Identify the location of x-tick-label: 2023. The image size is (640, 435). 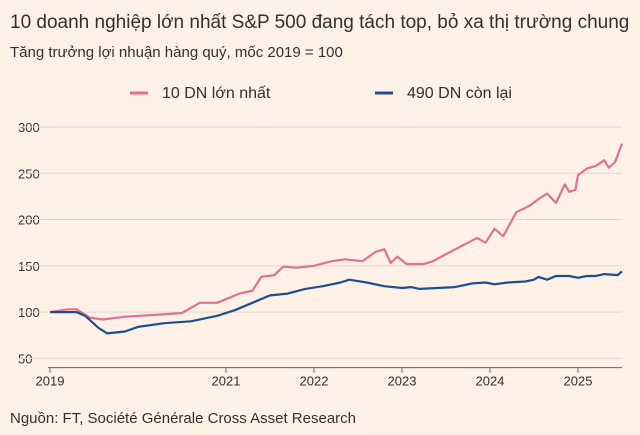
(402, 381).